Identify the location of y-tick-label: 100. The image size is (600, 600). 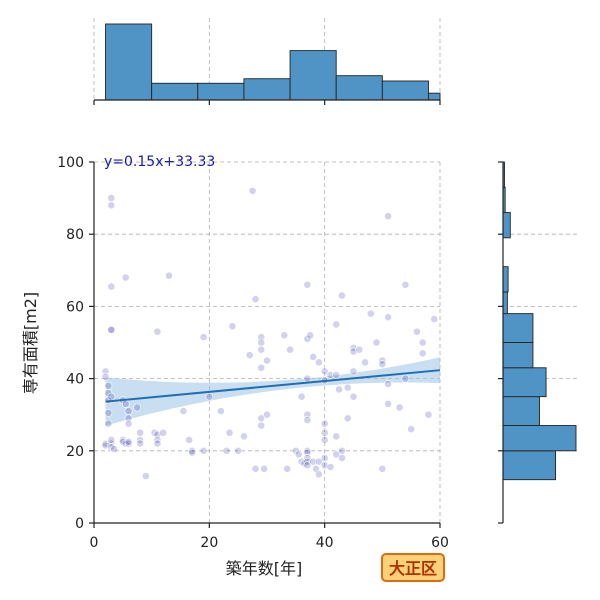
(70, 163).